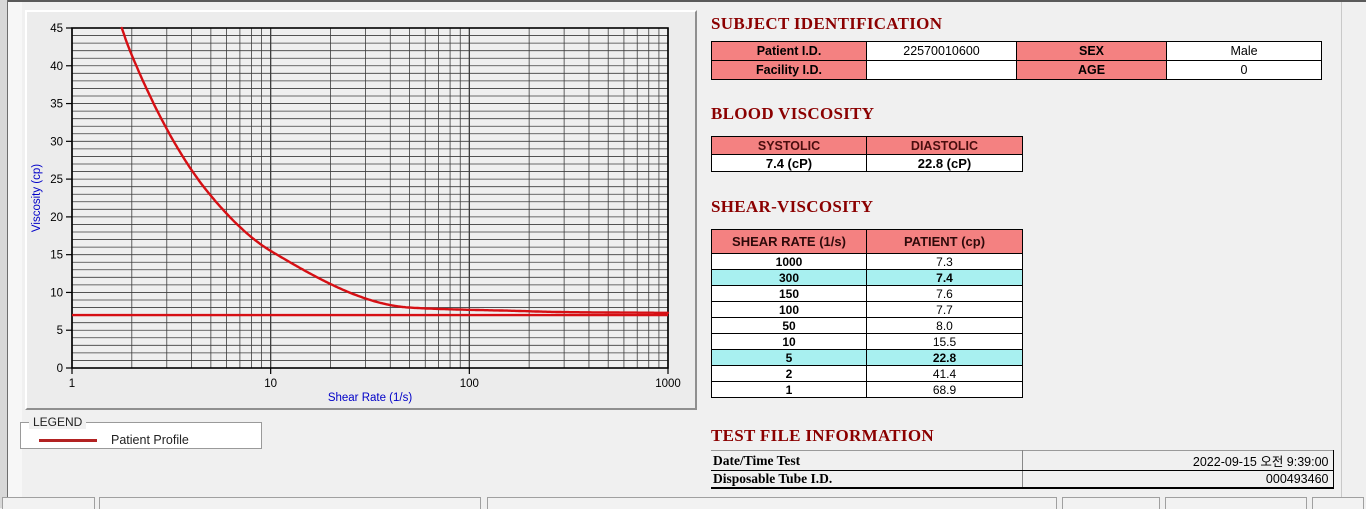  What do you see at coordinates (668, 384) in the screenshot?
I see `svg-text: 1000` at bounding box center [668, 384].